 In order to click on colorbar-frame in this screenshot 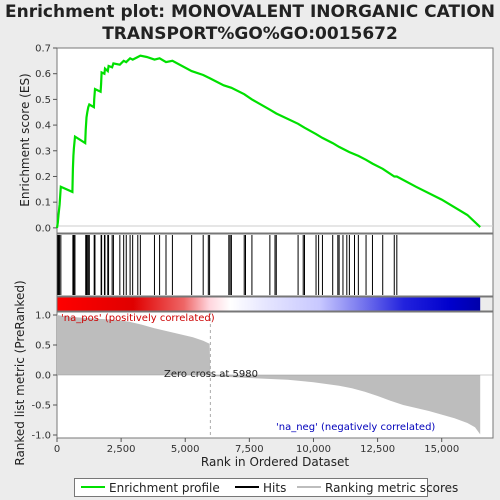, I will do `click(275, 304)`.